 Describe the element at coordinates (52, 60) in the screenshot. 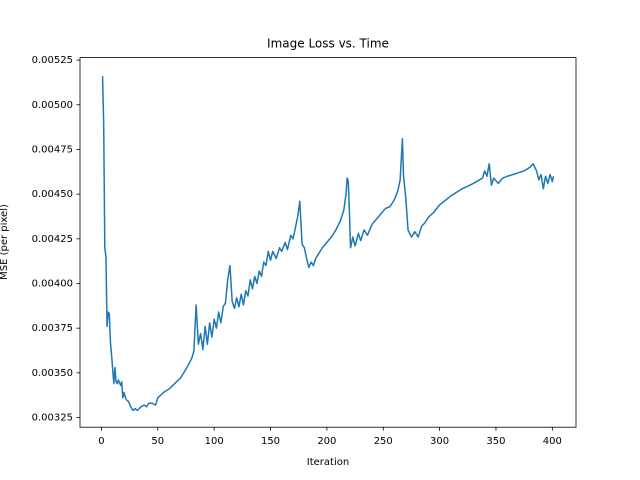

I see `y-tick-label: 0.00525` at that location.